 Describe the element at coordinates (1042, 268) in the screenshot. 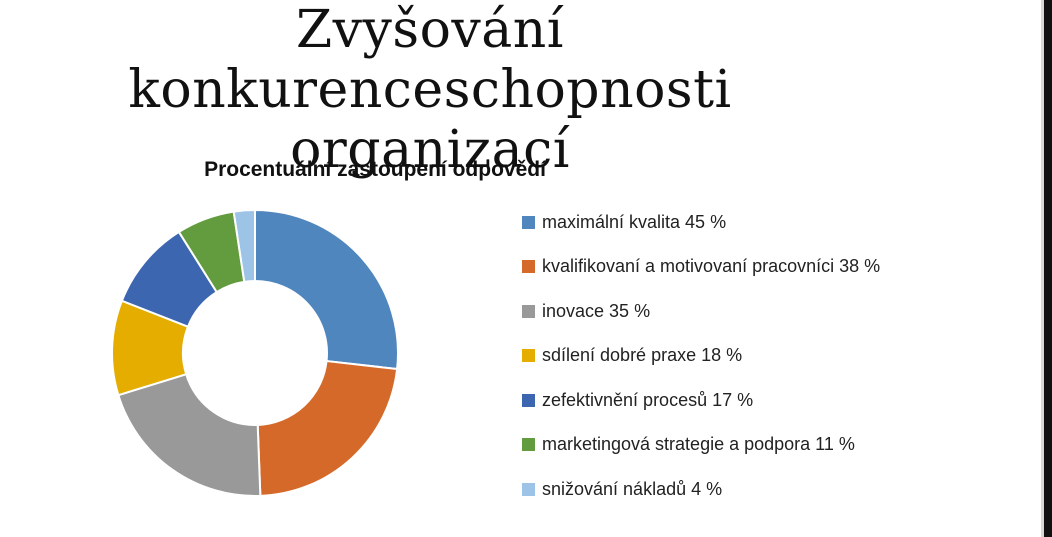

I see `slide-edge-highlight` at that location.